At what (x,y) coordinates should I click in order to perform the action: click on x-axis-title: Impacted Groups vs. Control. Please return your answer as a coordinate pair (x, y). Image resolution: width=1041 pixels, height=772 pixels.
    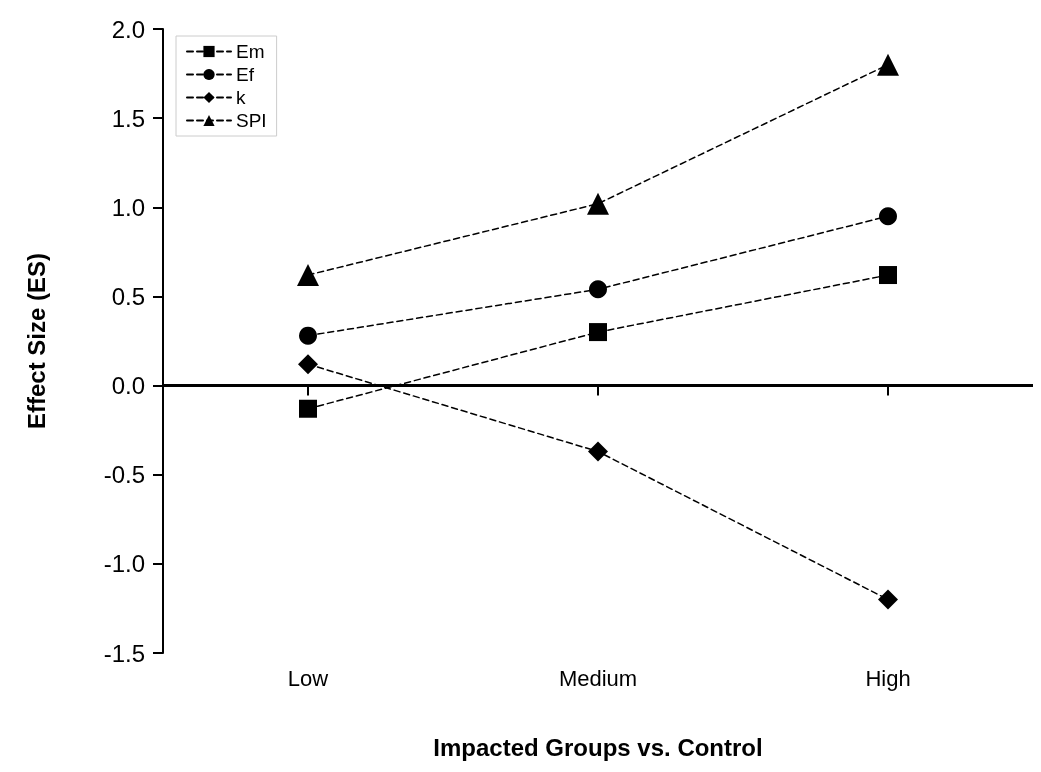
    Looking at the image, I should click on (598, 747).